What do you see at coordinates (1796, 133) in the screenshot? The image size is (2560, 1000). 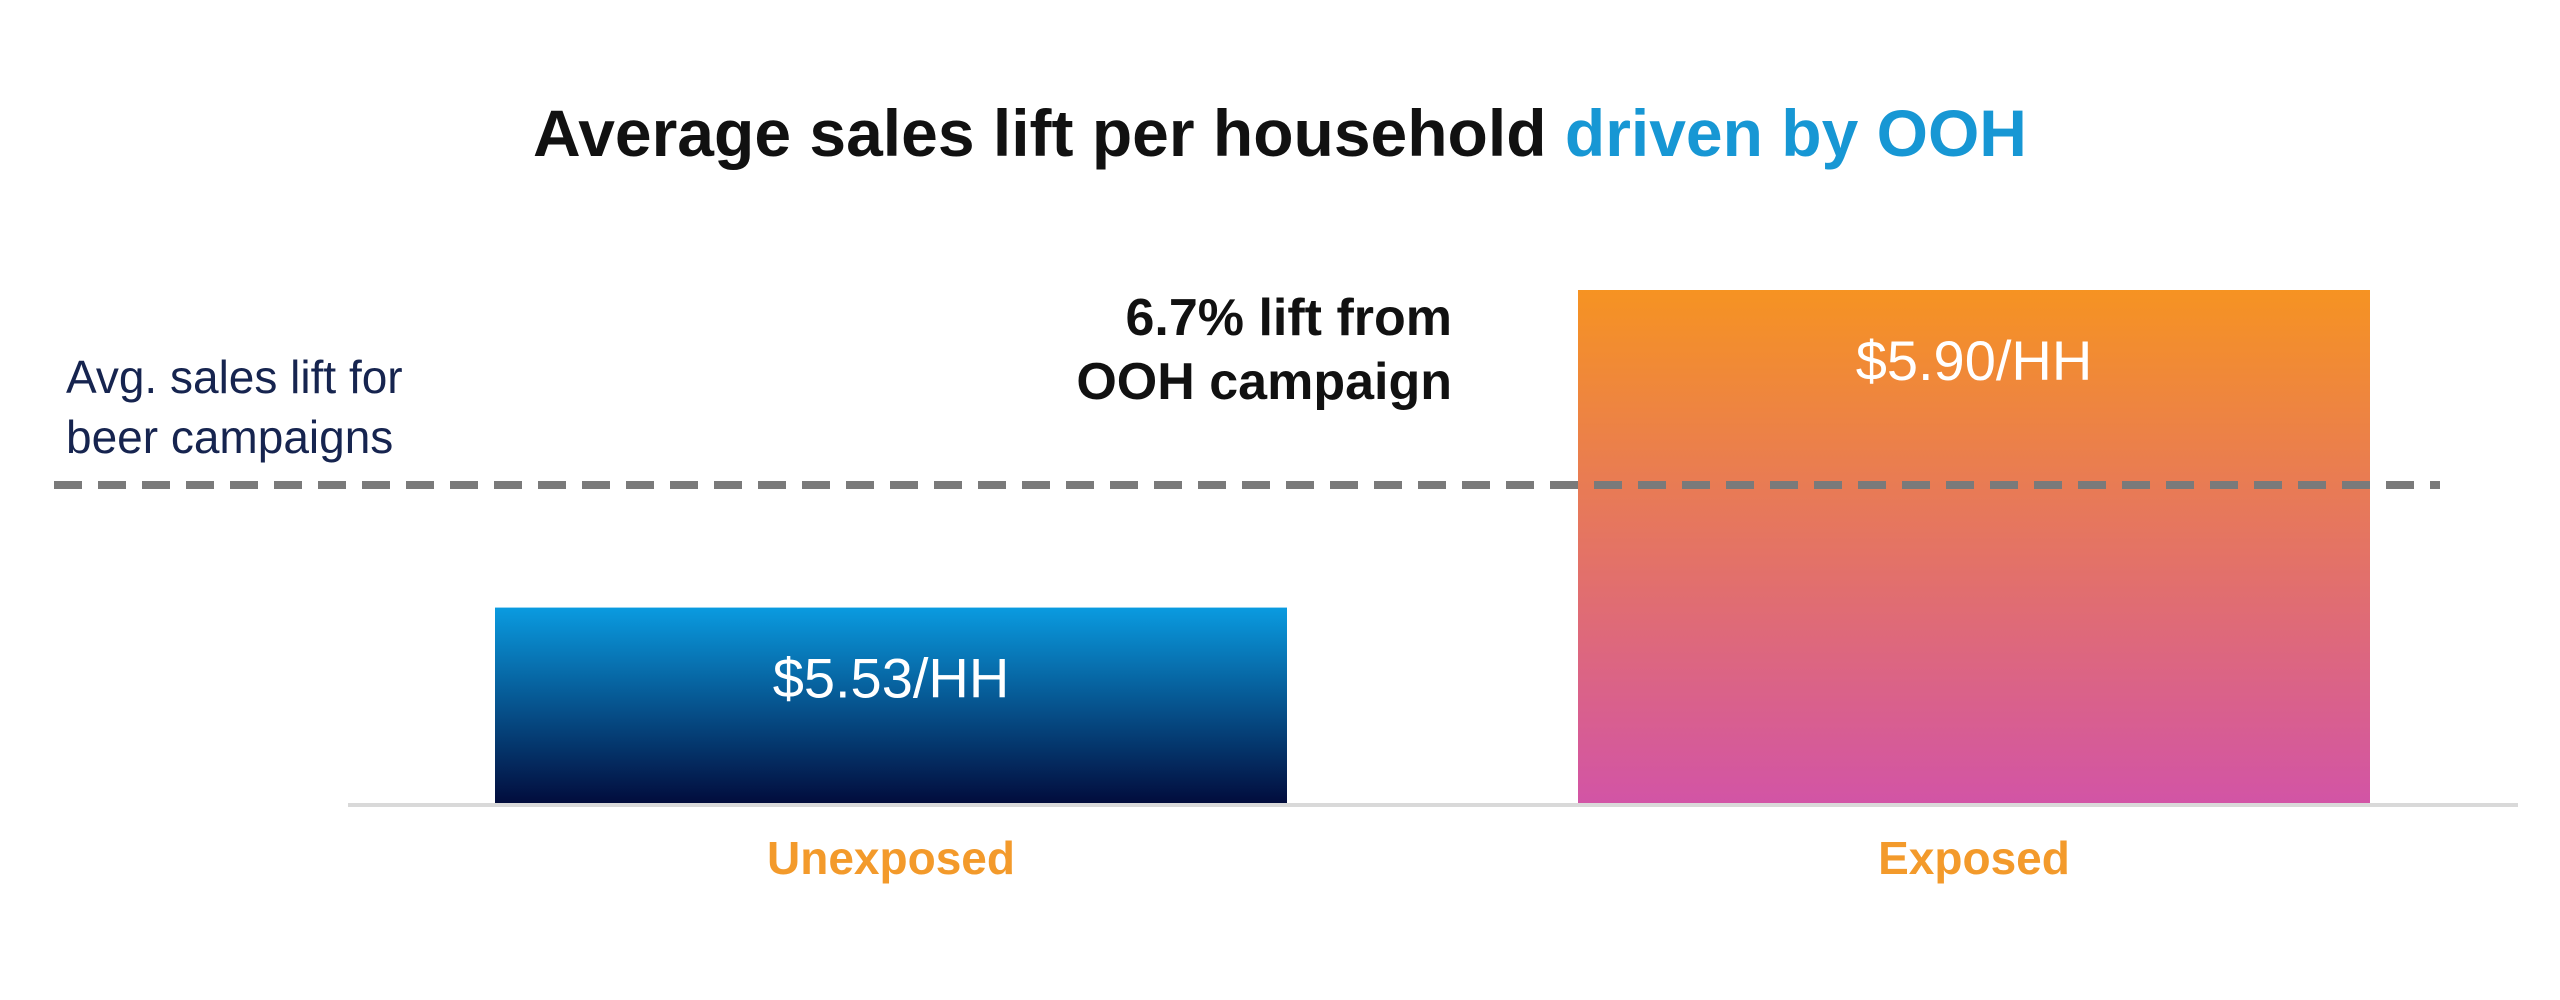 I see `chart-title-accent: driven by OOH` at bounding box center [1796, 133].